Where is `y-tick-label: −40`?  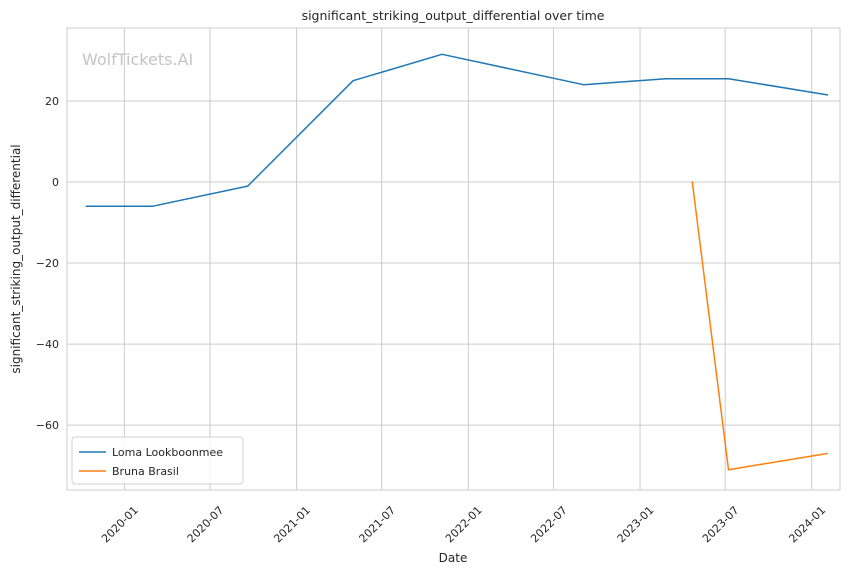
y-tick-label: −40 is located at coordinates (47, 344).